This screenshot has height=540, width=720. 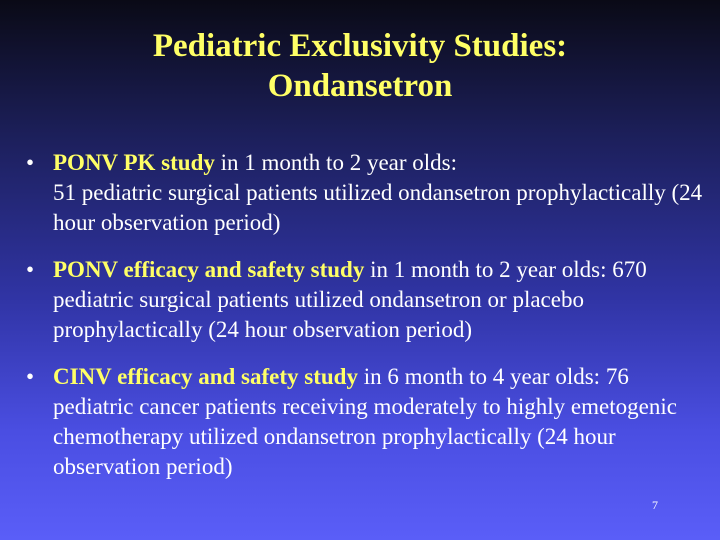 What do you see at coordinates (205, 376) in the screenshot?
I see `bullet-lead: CINV efficacy and safety study` at bounding box center [205, 376].